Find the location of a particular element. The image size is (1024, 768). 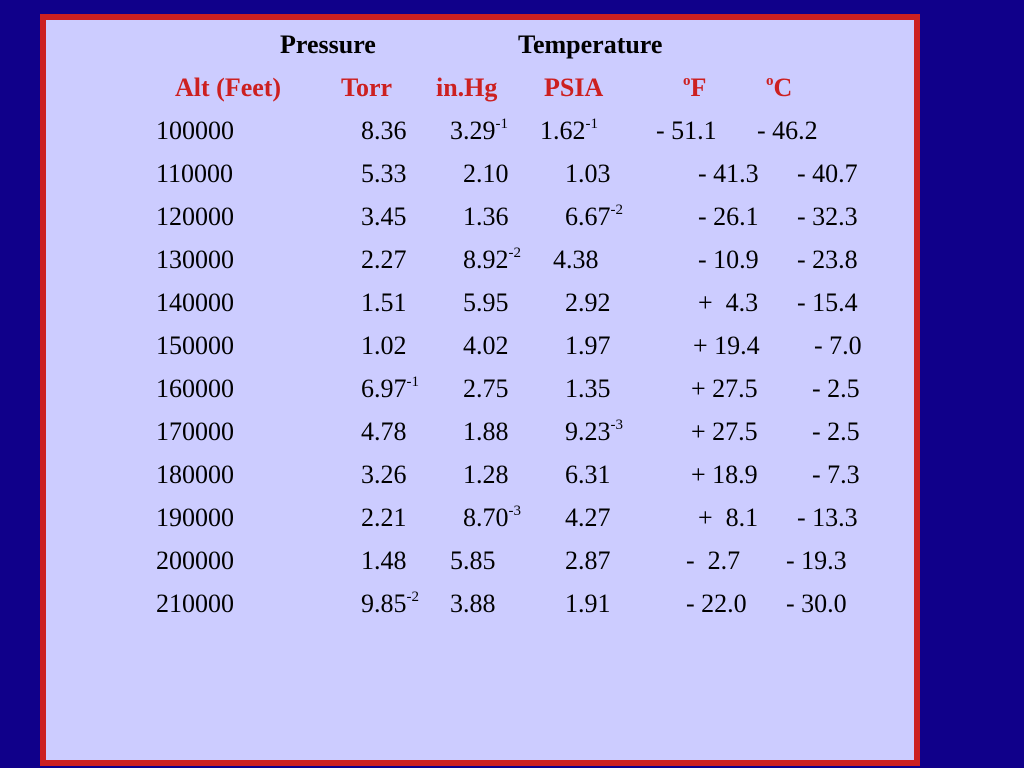

cell-temp-c: - 32.3 is located at coordinates (827, 217).